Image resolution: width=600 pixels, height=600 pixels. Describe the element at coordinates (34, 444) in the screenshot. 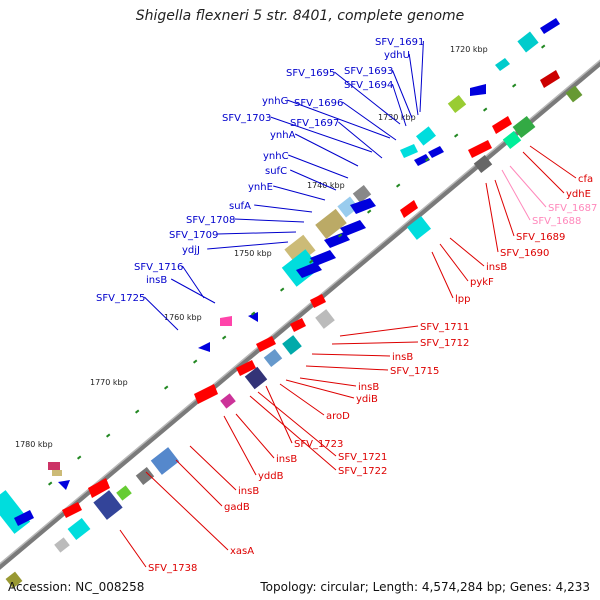

I see `scale-tick-label: 1780 kbp` at that location.